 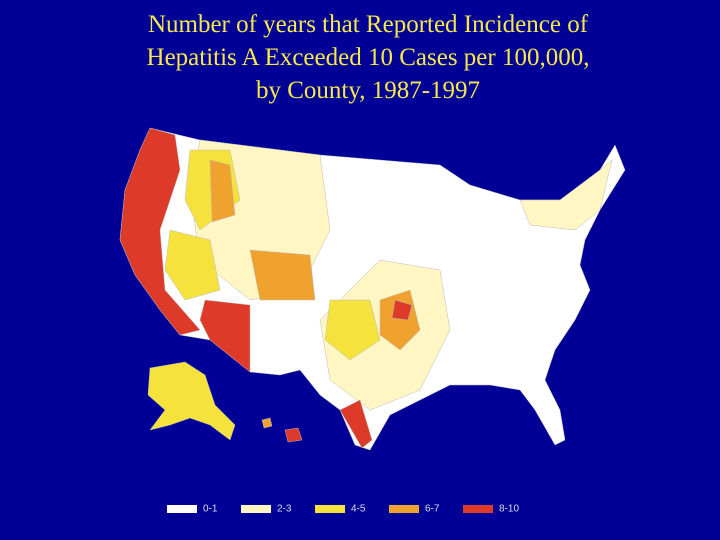 I want to click on region-light, so click(x=566, y=195).